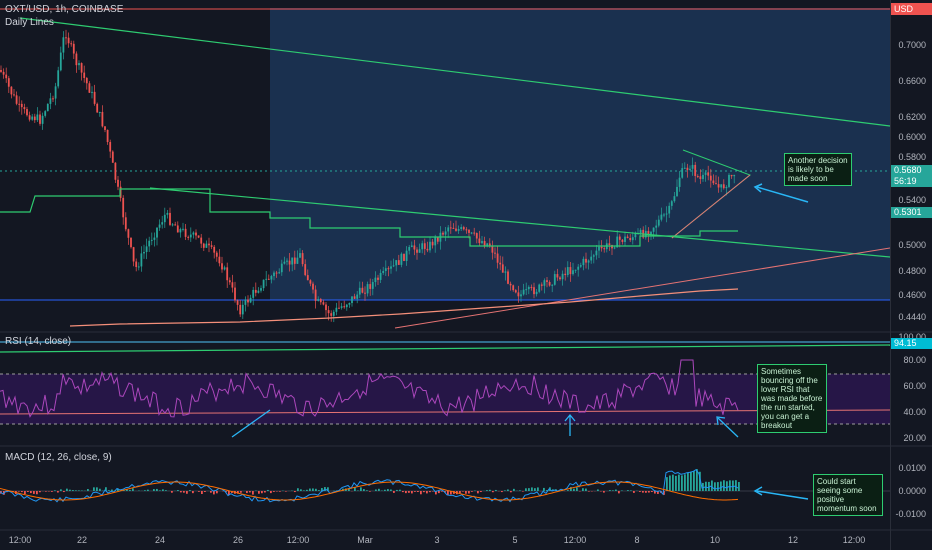 This screenshot has width=932, height=550. Describe the element at coordinates (782, 194) in the screenshot. I see `price-arrow` at that location.